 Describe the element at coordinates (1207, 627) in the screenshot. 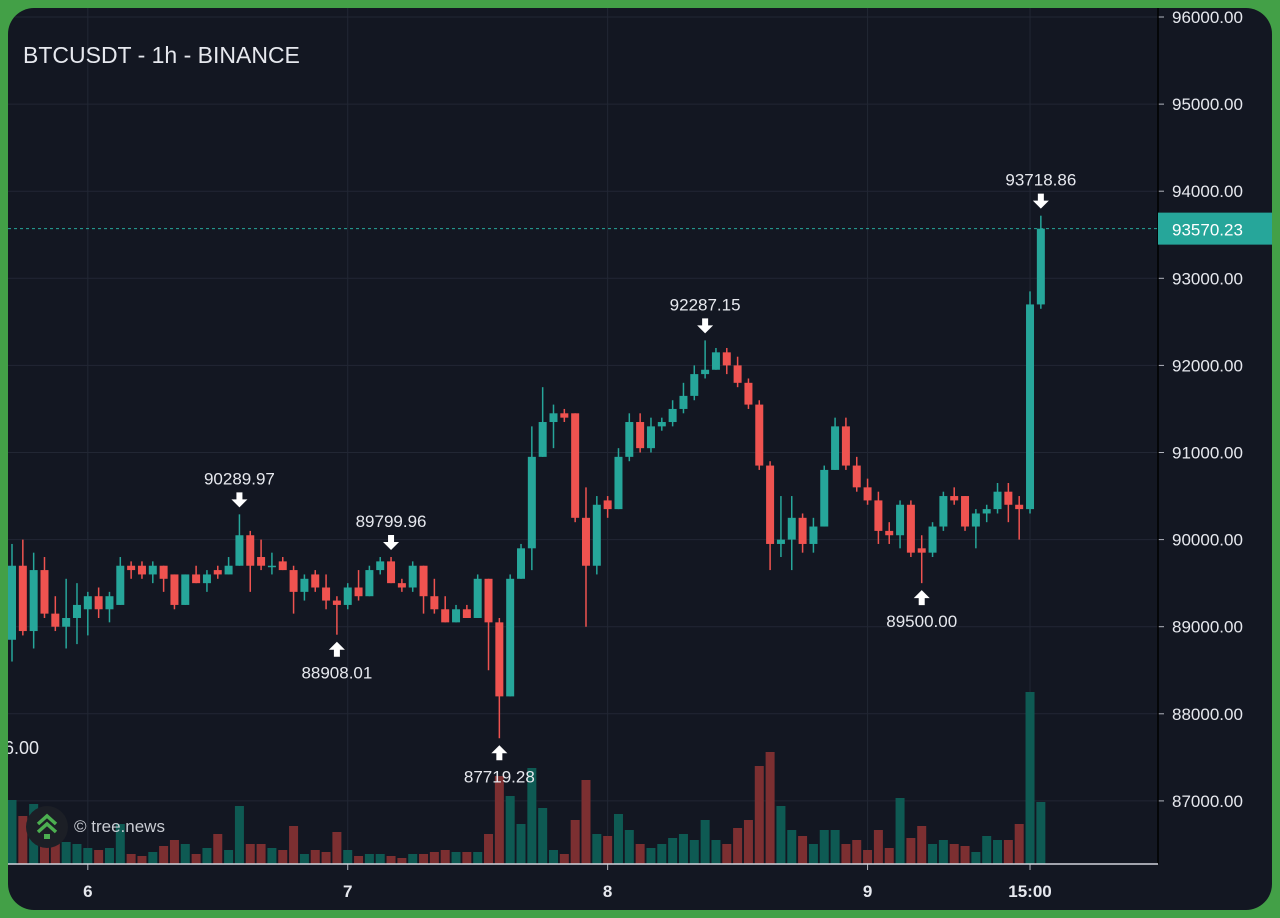

I see `y-tick-label: 89000.00` at that location.